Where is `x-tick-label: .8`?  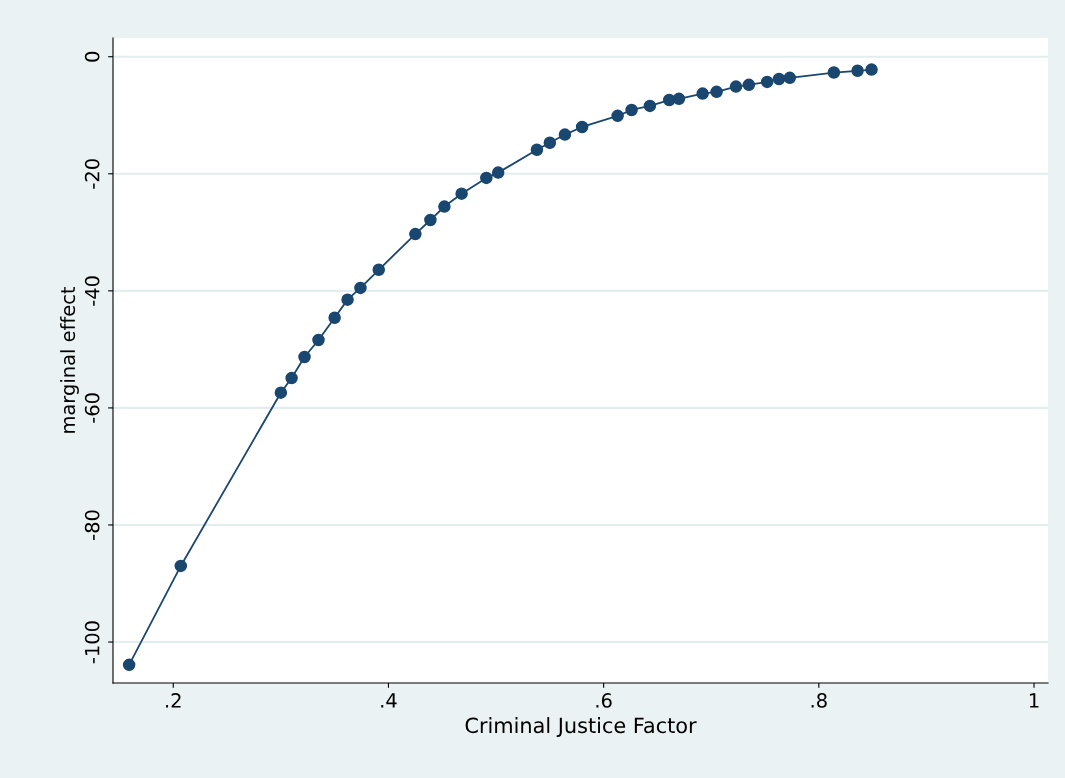 x-tick-label: .8 is located at coordinates (819, 700).